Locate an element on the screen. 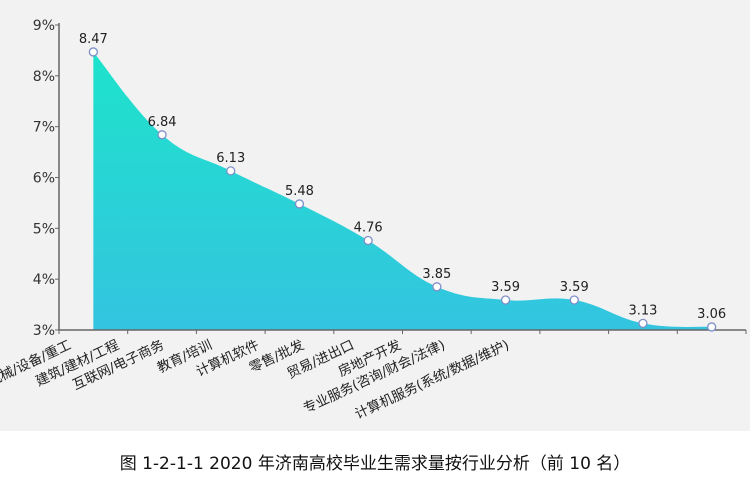 Image resolution: width=750 pixels, height=479 pixels. y-tick-label: 8% is located at coordinates (44, 77).